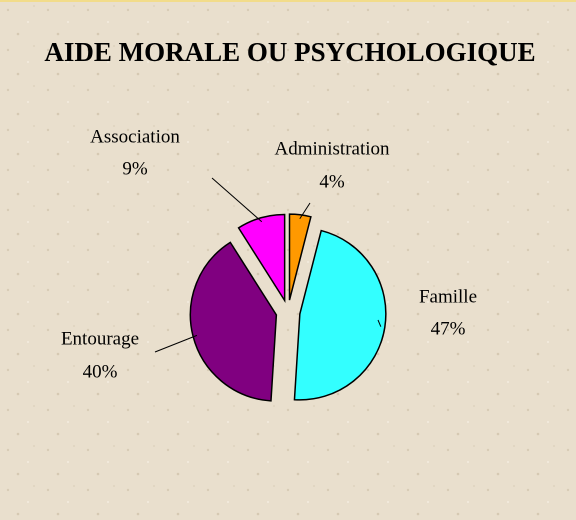 This screenshot has height=520, width=576. Describe the element at coordinates (448, 328) in the screenshot. I see `slice-value-label: 47%` at that location.